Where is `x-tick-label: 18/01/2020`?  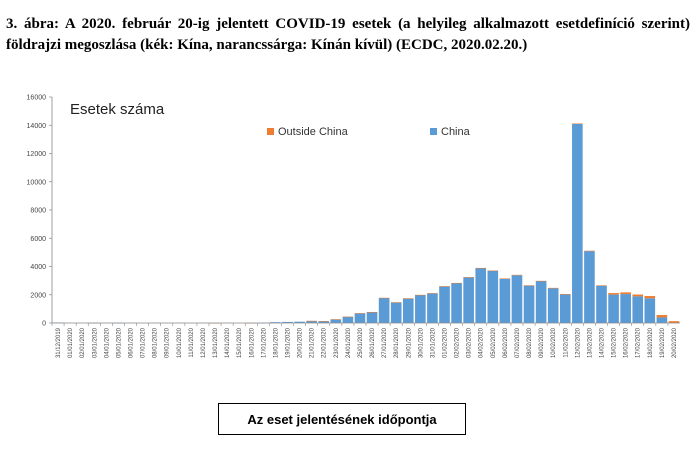 x-tick-label: 18/01/2020 is located at coordinates (276, 342).